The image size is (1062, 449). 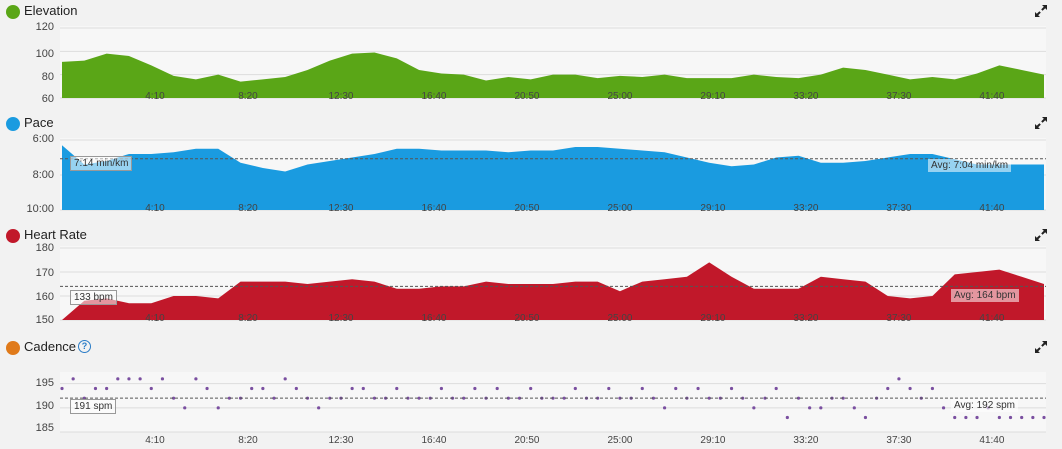 What do you see at coordinates (44, 273) in the screenshot?
I see `y-tick-label: 170` at bounding box center [44, 273].